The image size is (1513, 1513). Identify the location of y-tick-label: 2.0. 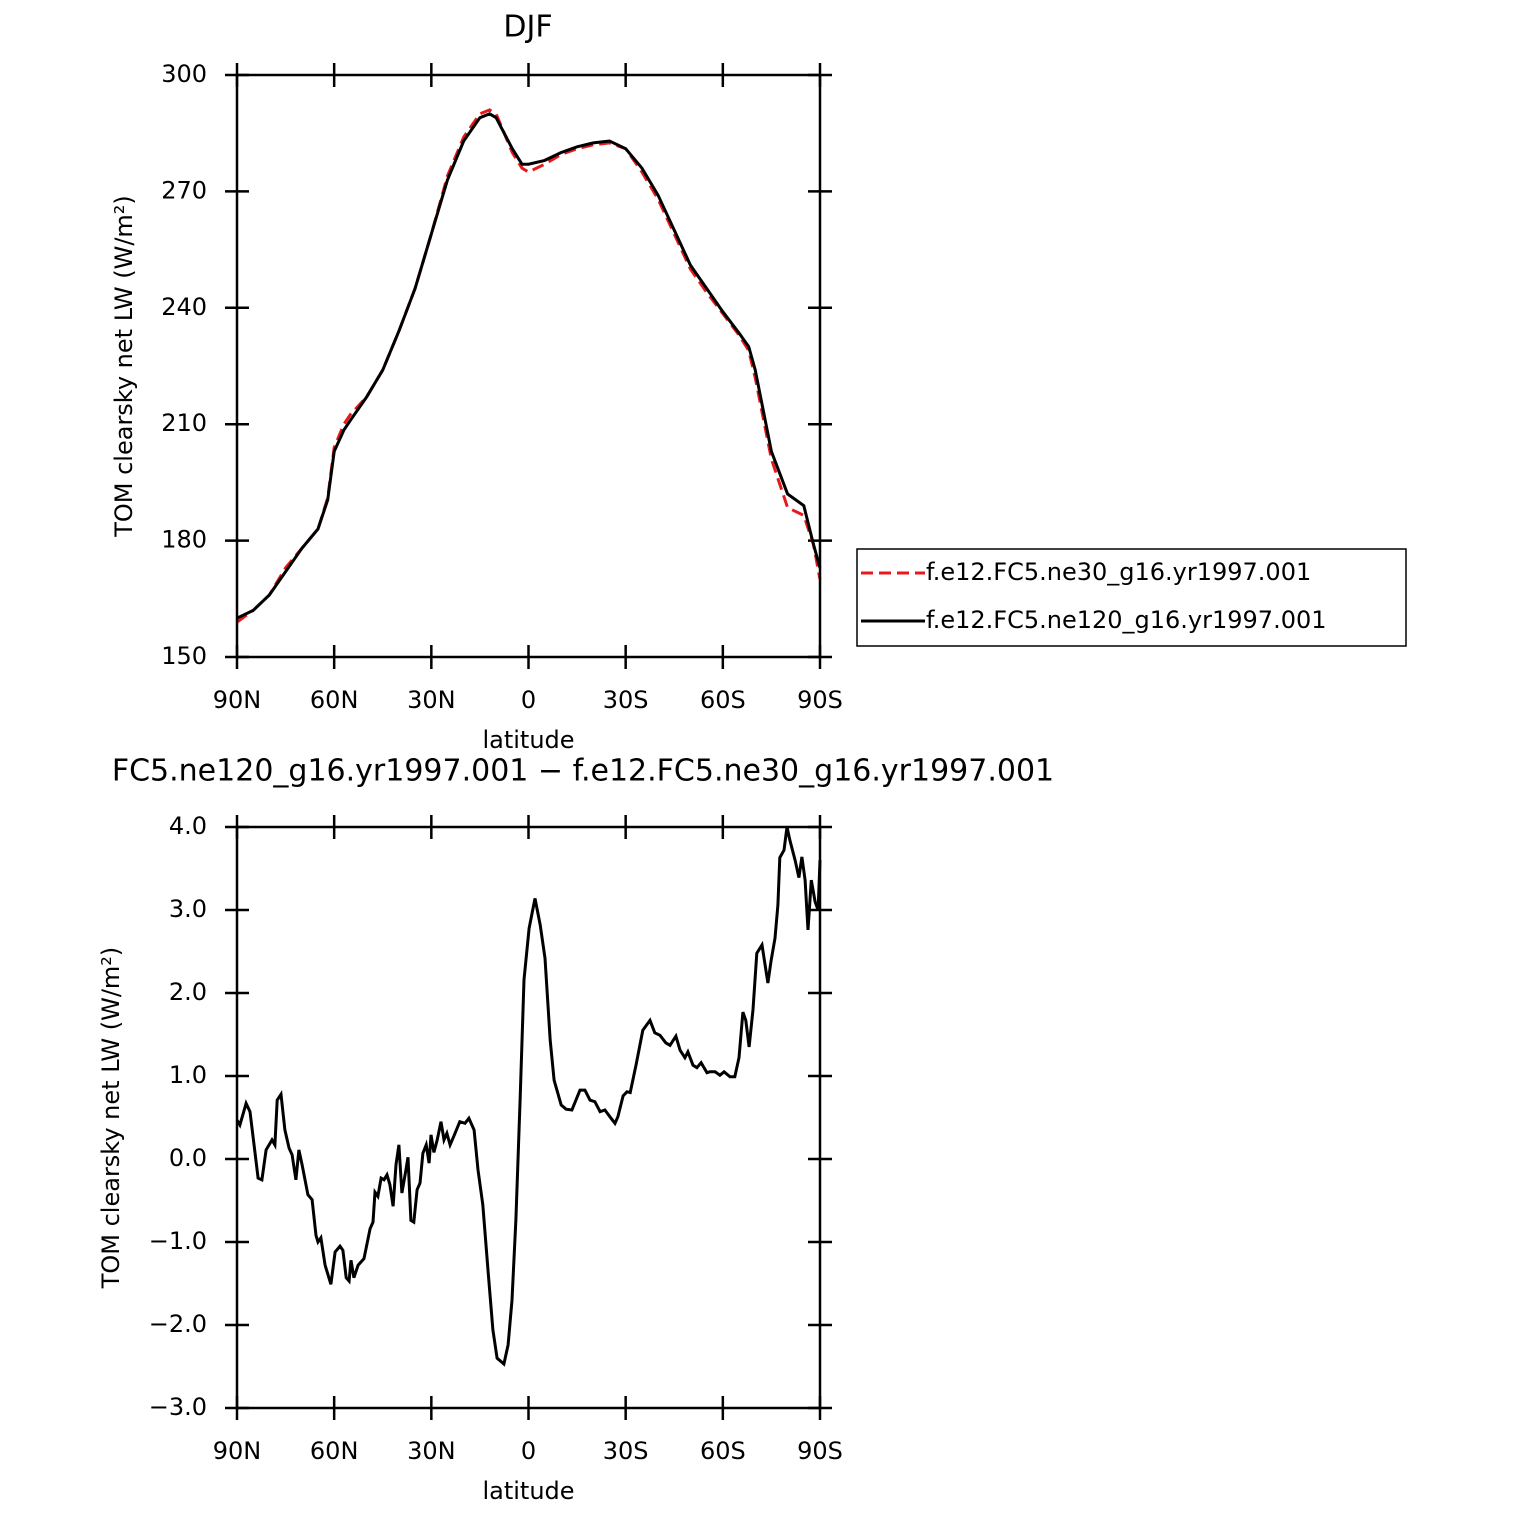
(188, 992).